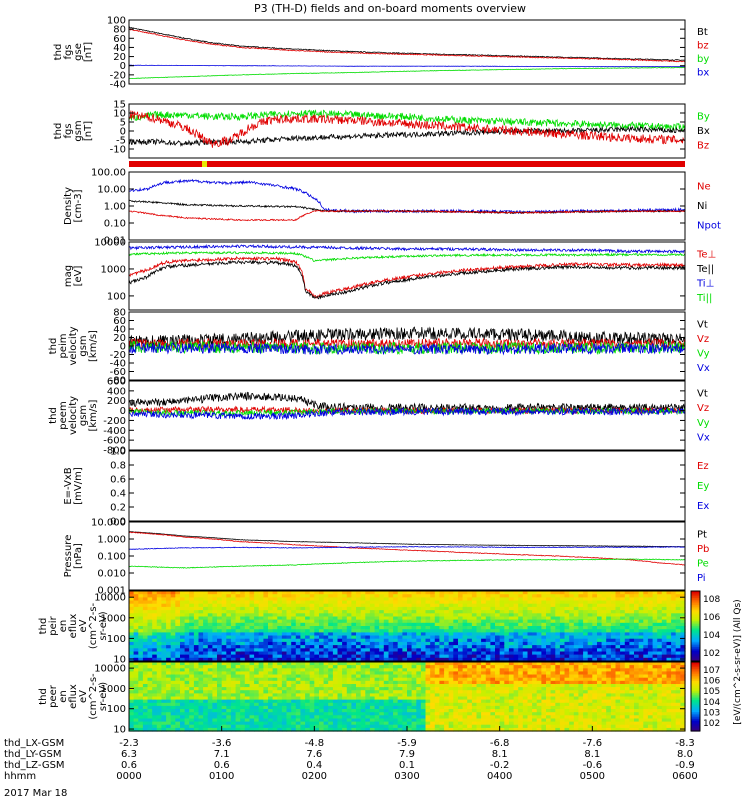 The height and width of the screenshot is (800, 750). Describe the element at coordinates (73, 556) in the screenshot. I see `y-axis-label: Pressure [nPa]` at that location.